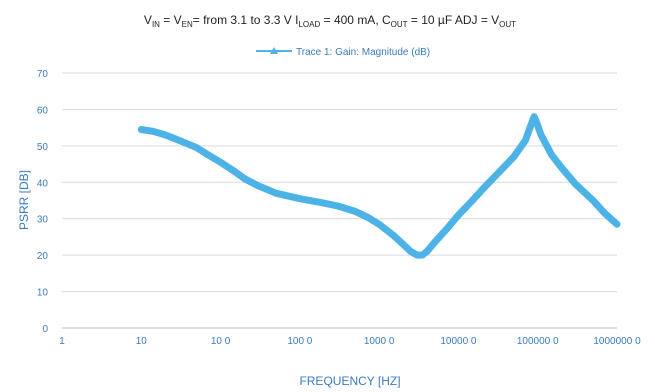 The image size is (655, 392). What do you see at coordinates (274, 50) in the screenshot?
I see `legend-triangle-marker` at bounding box center [274, 50].